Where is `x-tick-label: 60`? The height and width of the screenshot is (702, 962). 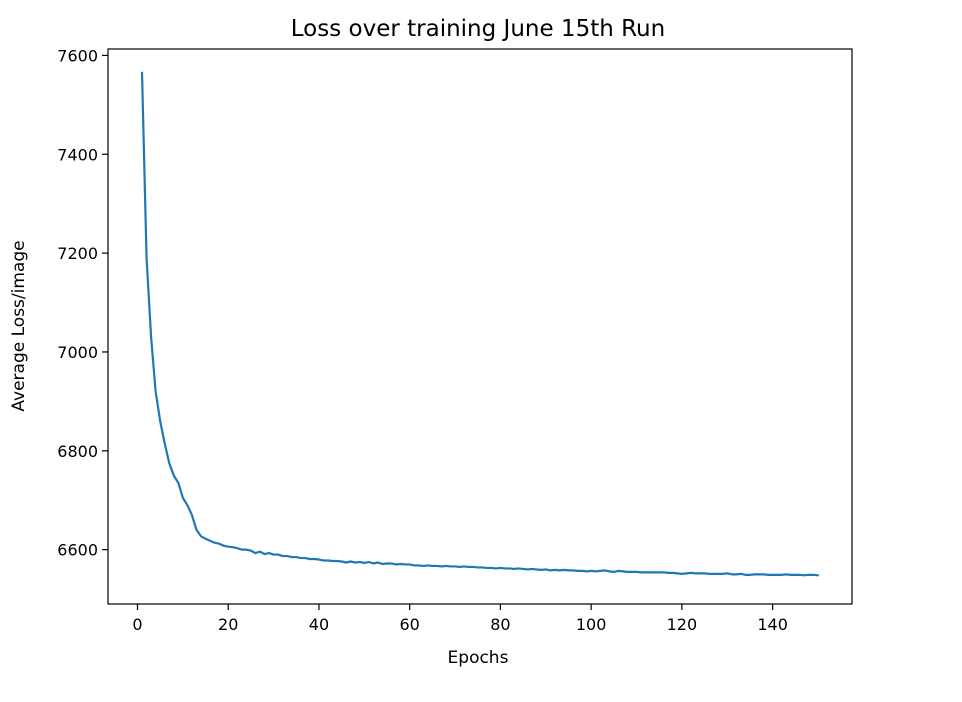 x-tick-label: 60 is located at coordinates (410, 624).